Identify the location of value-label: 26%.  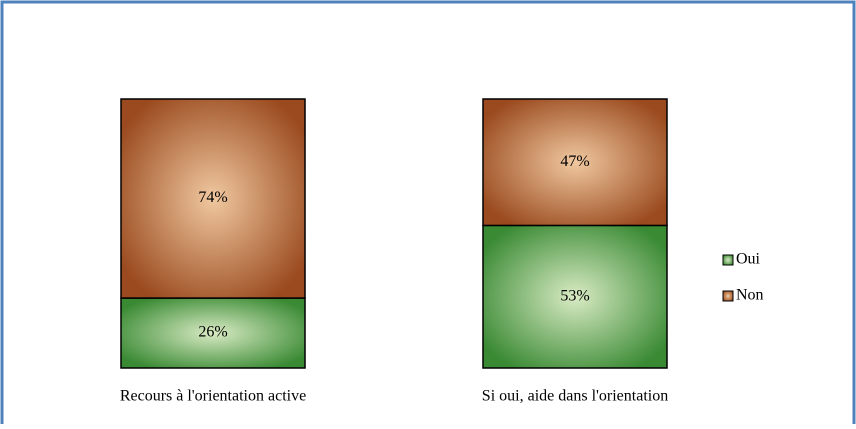
(212, 332).